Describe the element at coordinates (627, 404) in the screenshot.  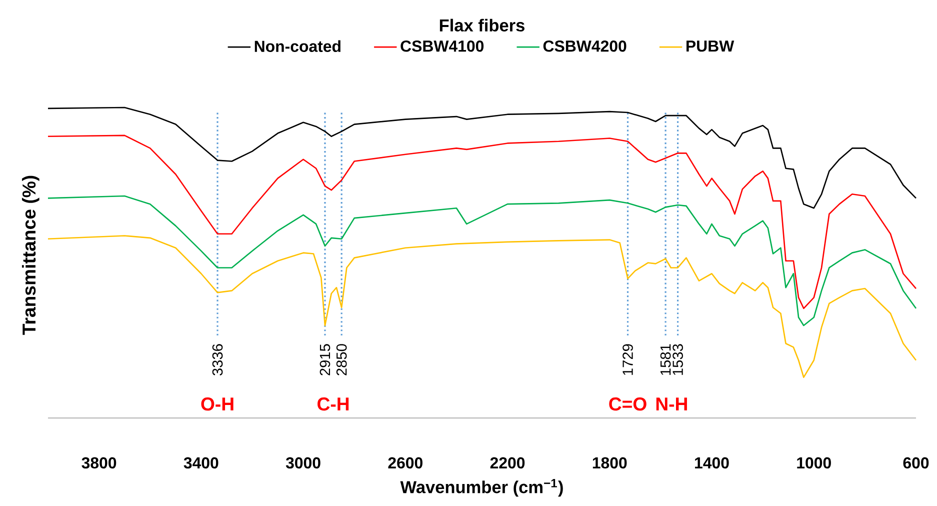
I see `annotation: C=O` at that location.